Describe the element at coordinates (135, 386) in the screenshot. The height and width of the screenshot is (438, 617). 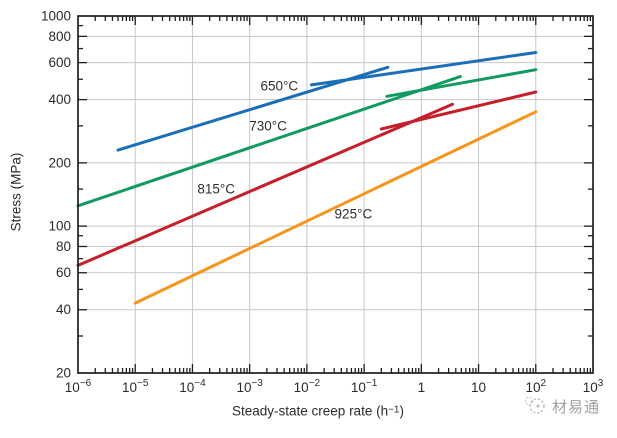
I see `x-tick-label: 10⁻⁵` at that location.